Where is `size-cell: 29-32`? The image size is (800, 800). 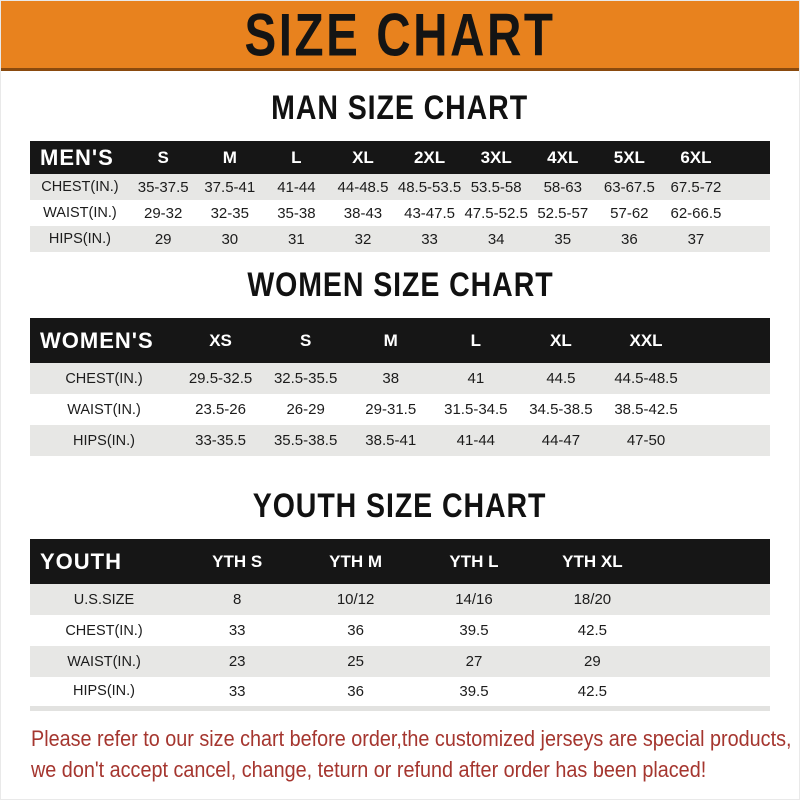
size-cell: 29-32 is located at coordinates (163, 213).